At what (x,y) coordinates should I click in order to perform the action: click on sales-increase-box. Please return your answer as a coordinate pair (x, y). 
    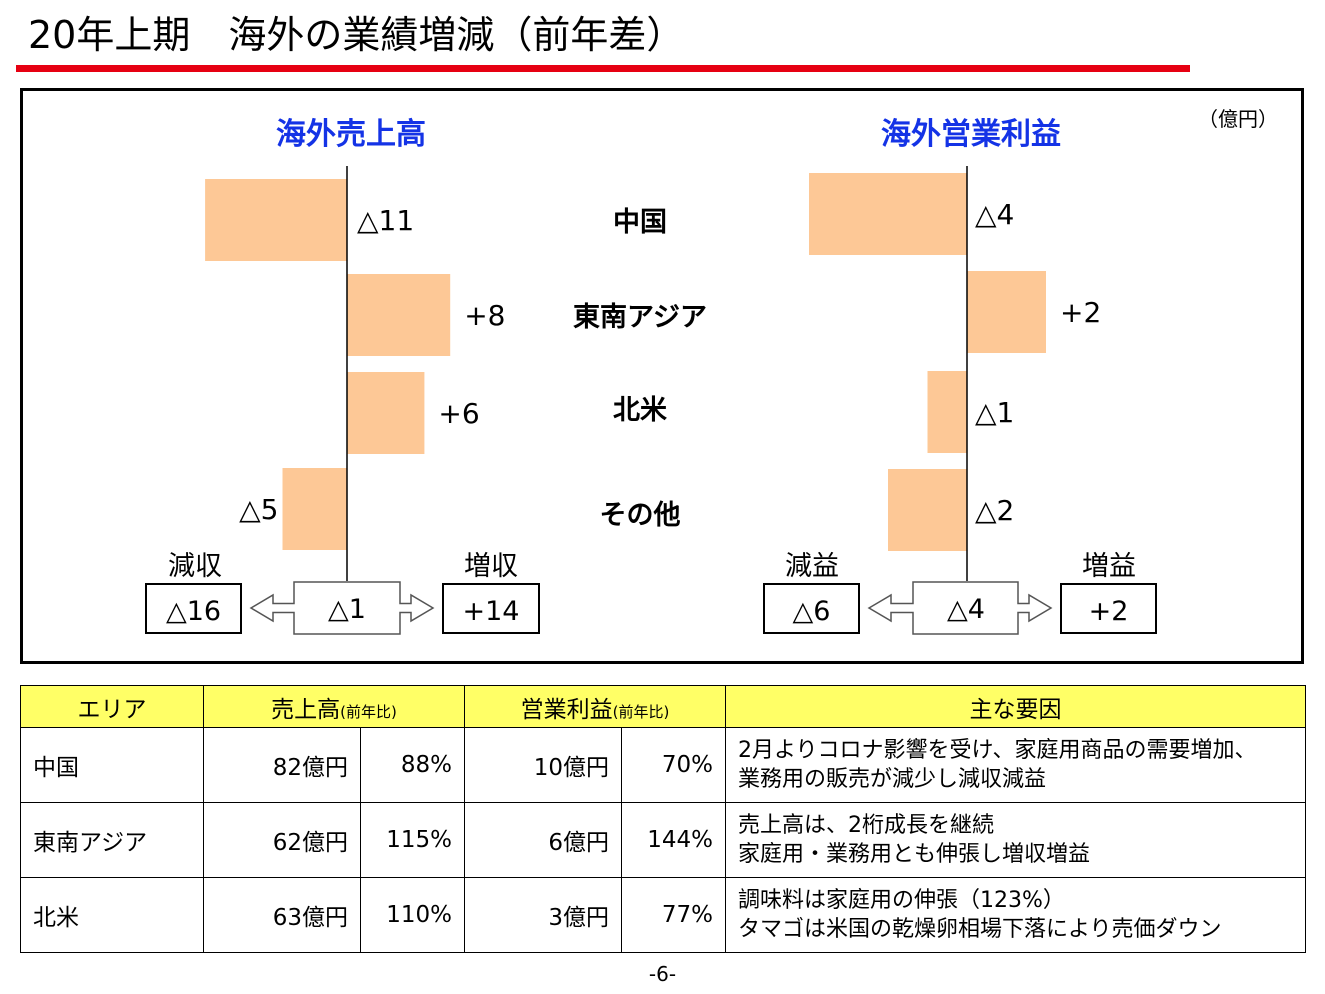
    Looking at the image, I should click on (491, 608).